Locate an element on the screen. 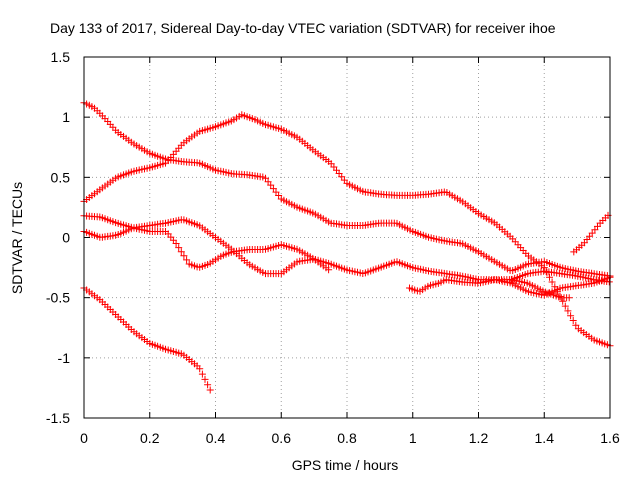 Image resolution: width=640 pixels, height=480 pixels. y-tick-label: 1 is located at coordinates (66, 117).